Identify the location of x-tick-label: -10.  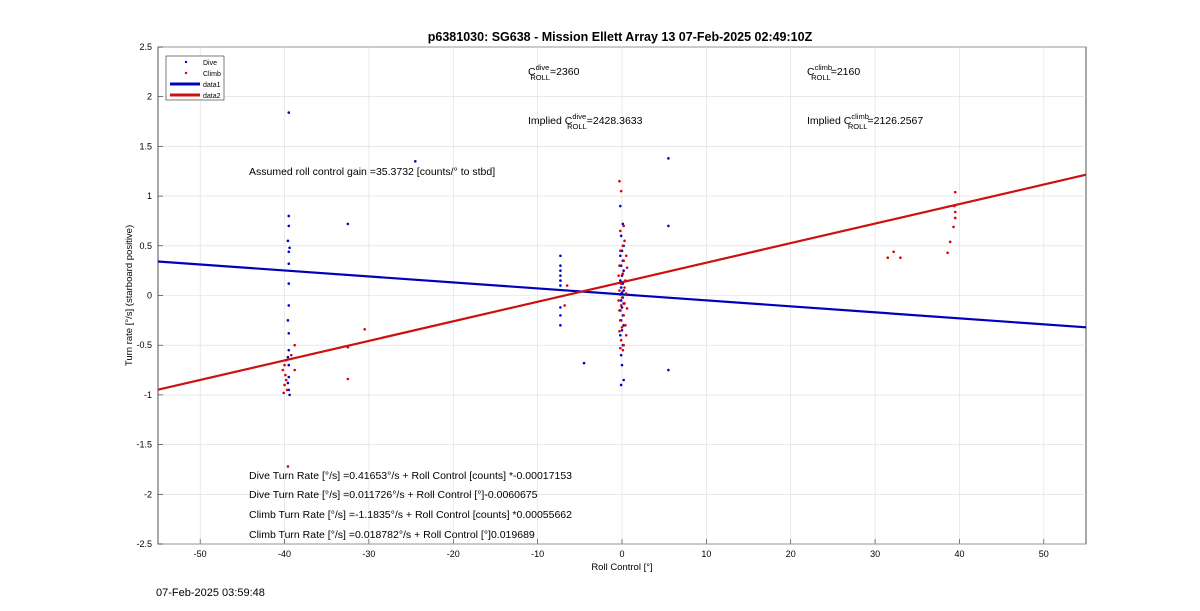
(537, 554).